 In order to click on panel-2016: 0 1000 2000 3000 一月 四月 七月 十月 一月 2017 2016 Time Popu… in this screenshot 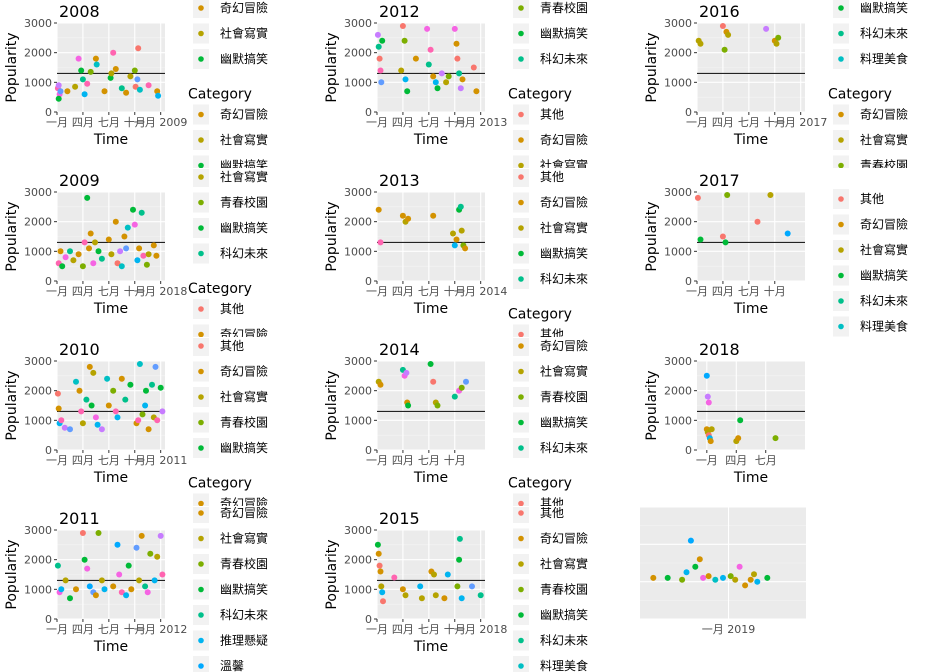, I will do `click(795, 84)`.